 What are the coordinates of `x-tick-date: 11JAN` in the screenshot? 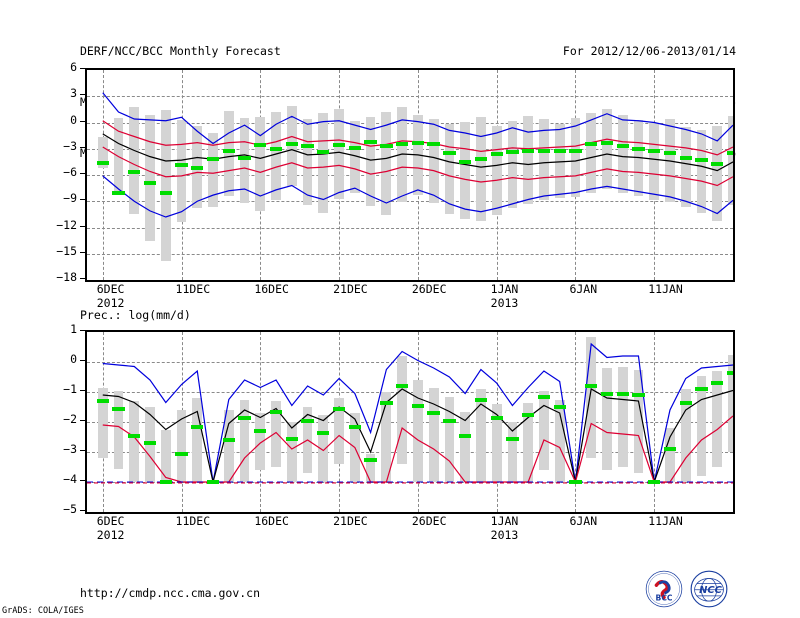 It's located at (665, 521).